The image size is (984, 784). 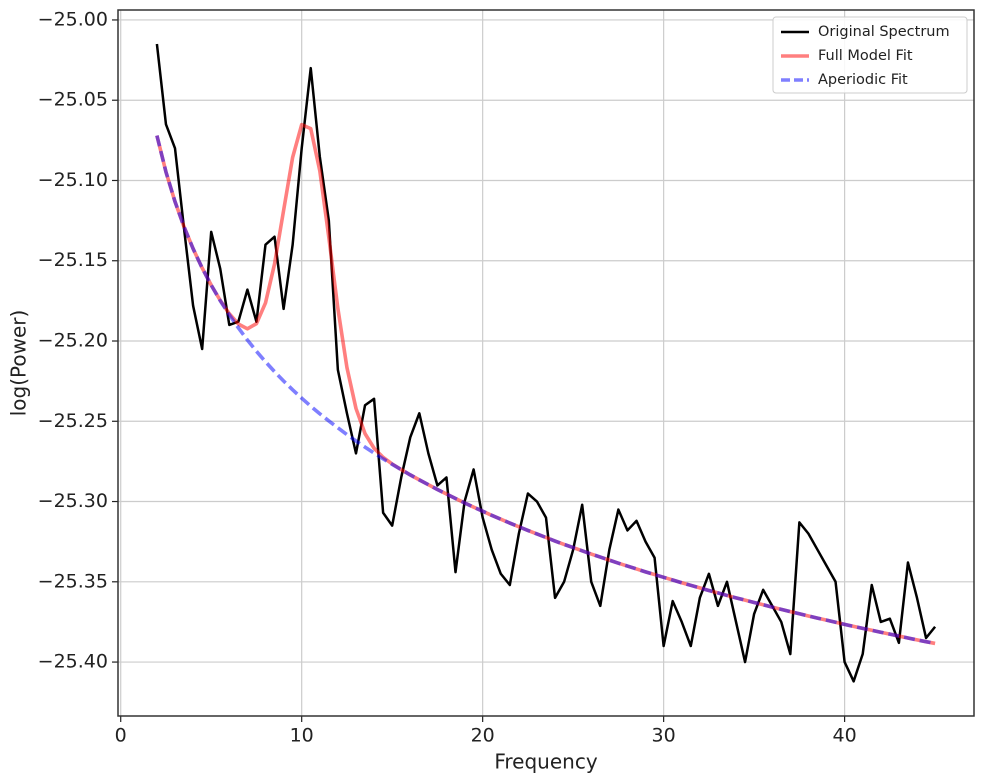 What do you see at coordinates (845, 736) in the screenshot?
I see `x-tick-label: 40` at bounding box center [845, 736].